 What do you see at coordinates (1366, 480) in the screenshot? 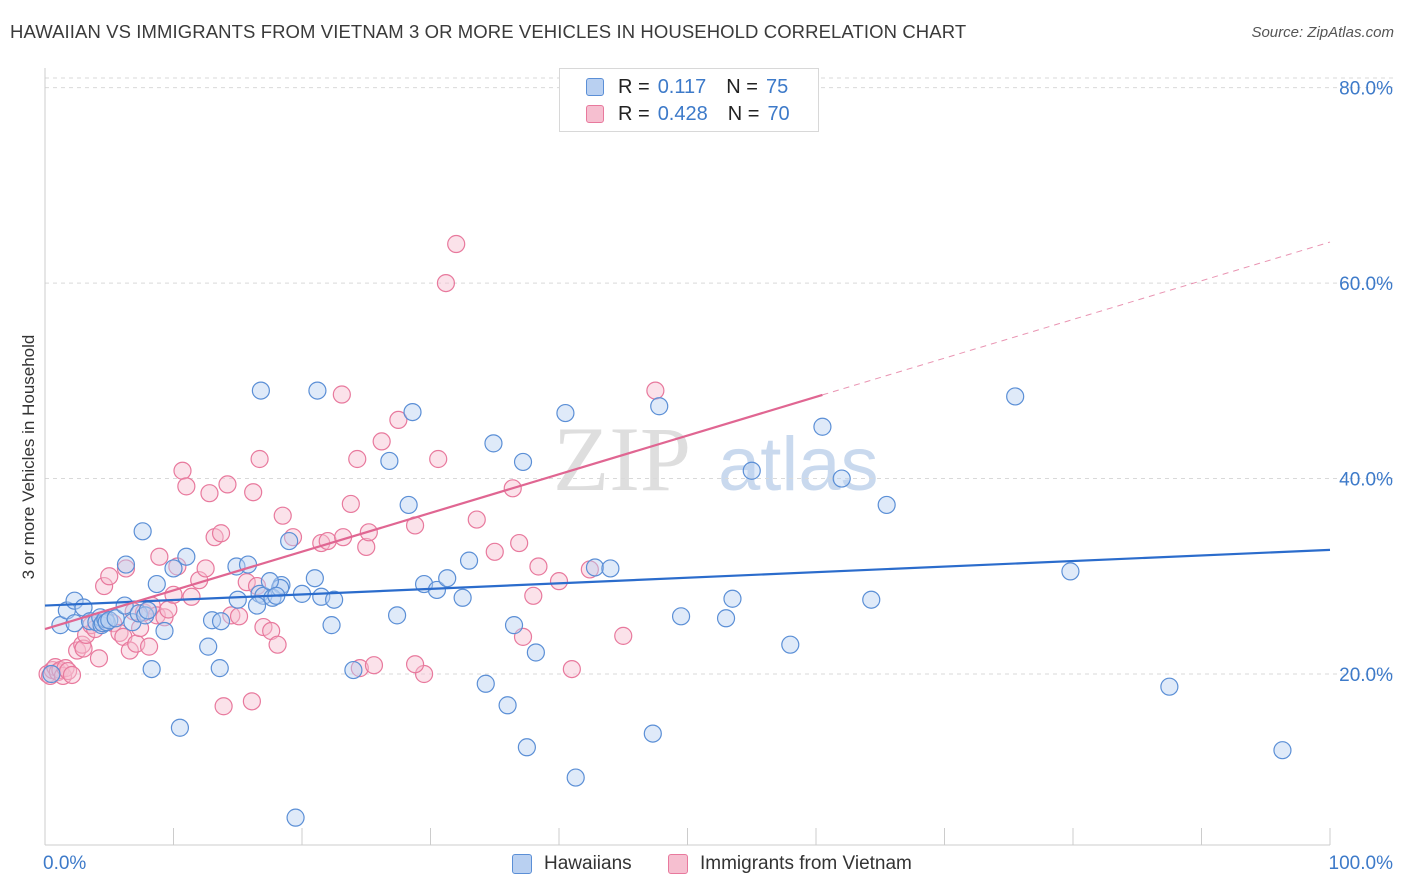
I see `y-tick-label: 40.0%` at bounding box center [1366, 480].